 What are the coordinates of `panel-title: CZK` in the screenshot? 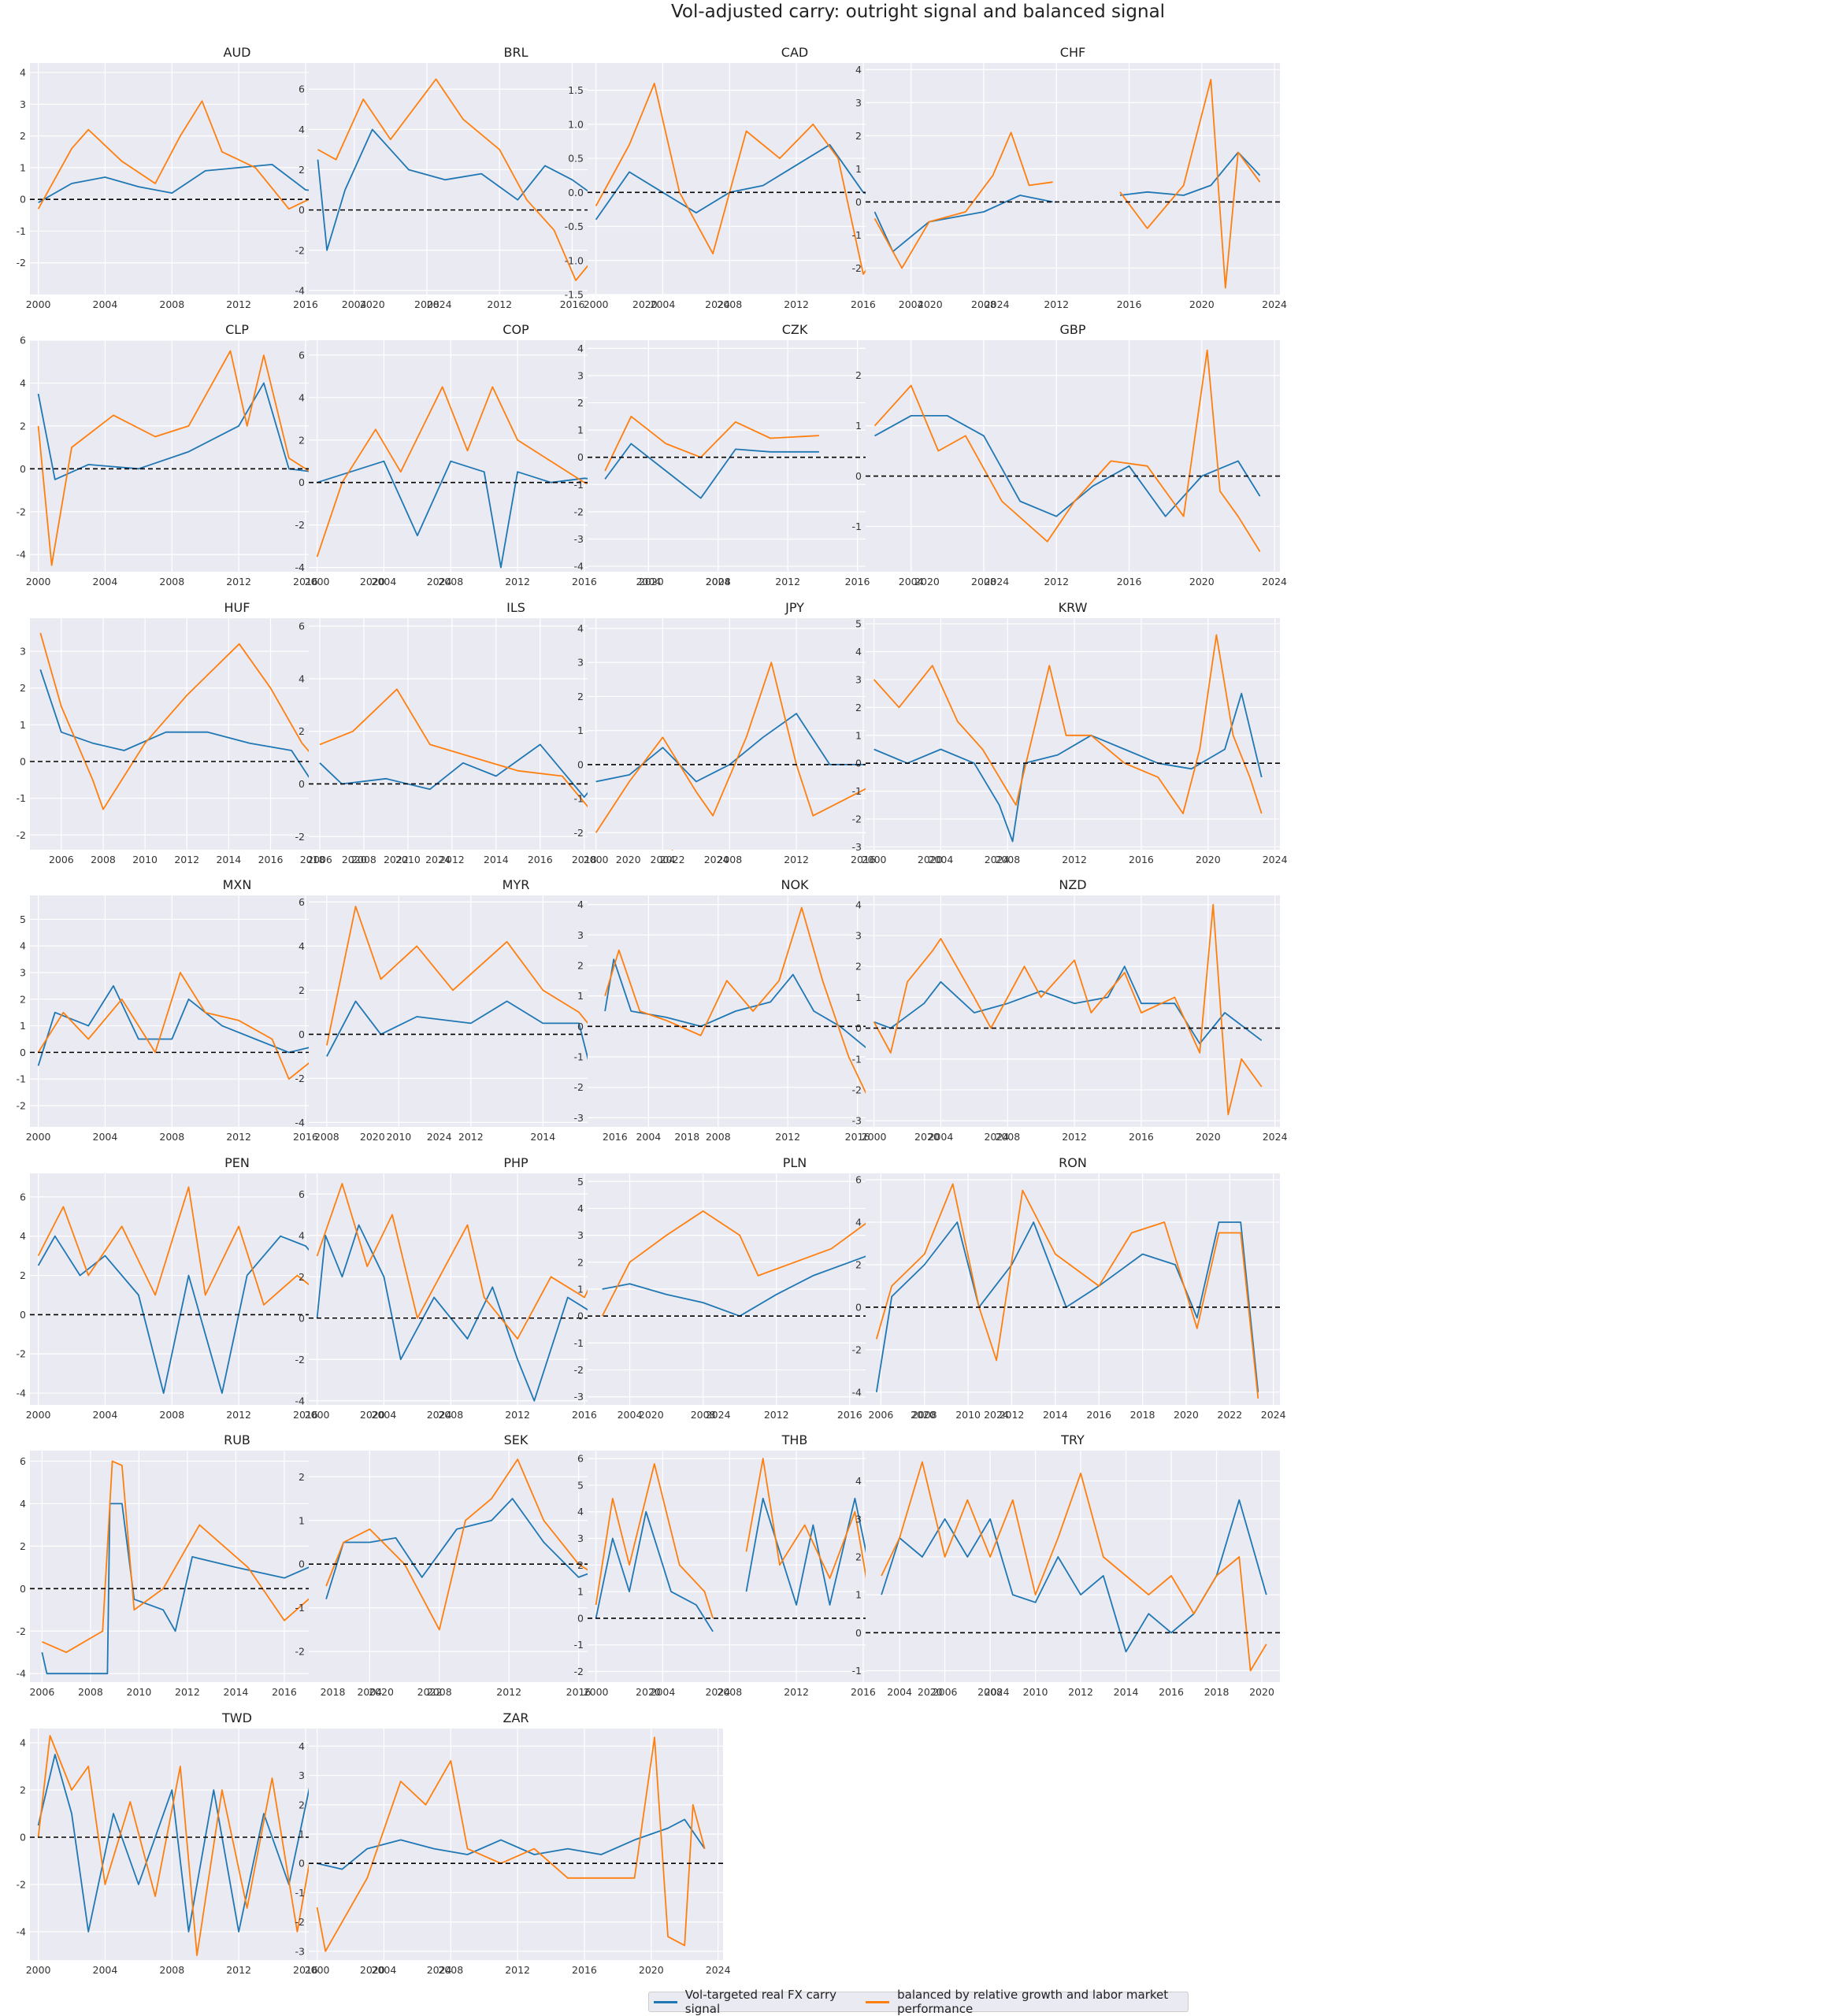 It's located at (795, 329).